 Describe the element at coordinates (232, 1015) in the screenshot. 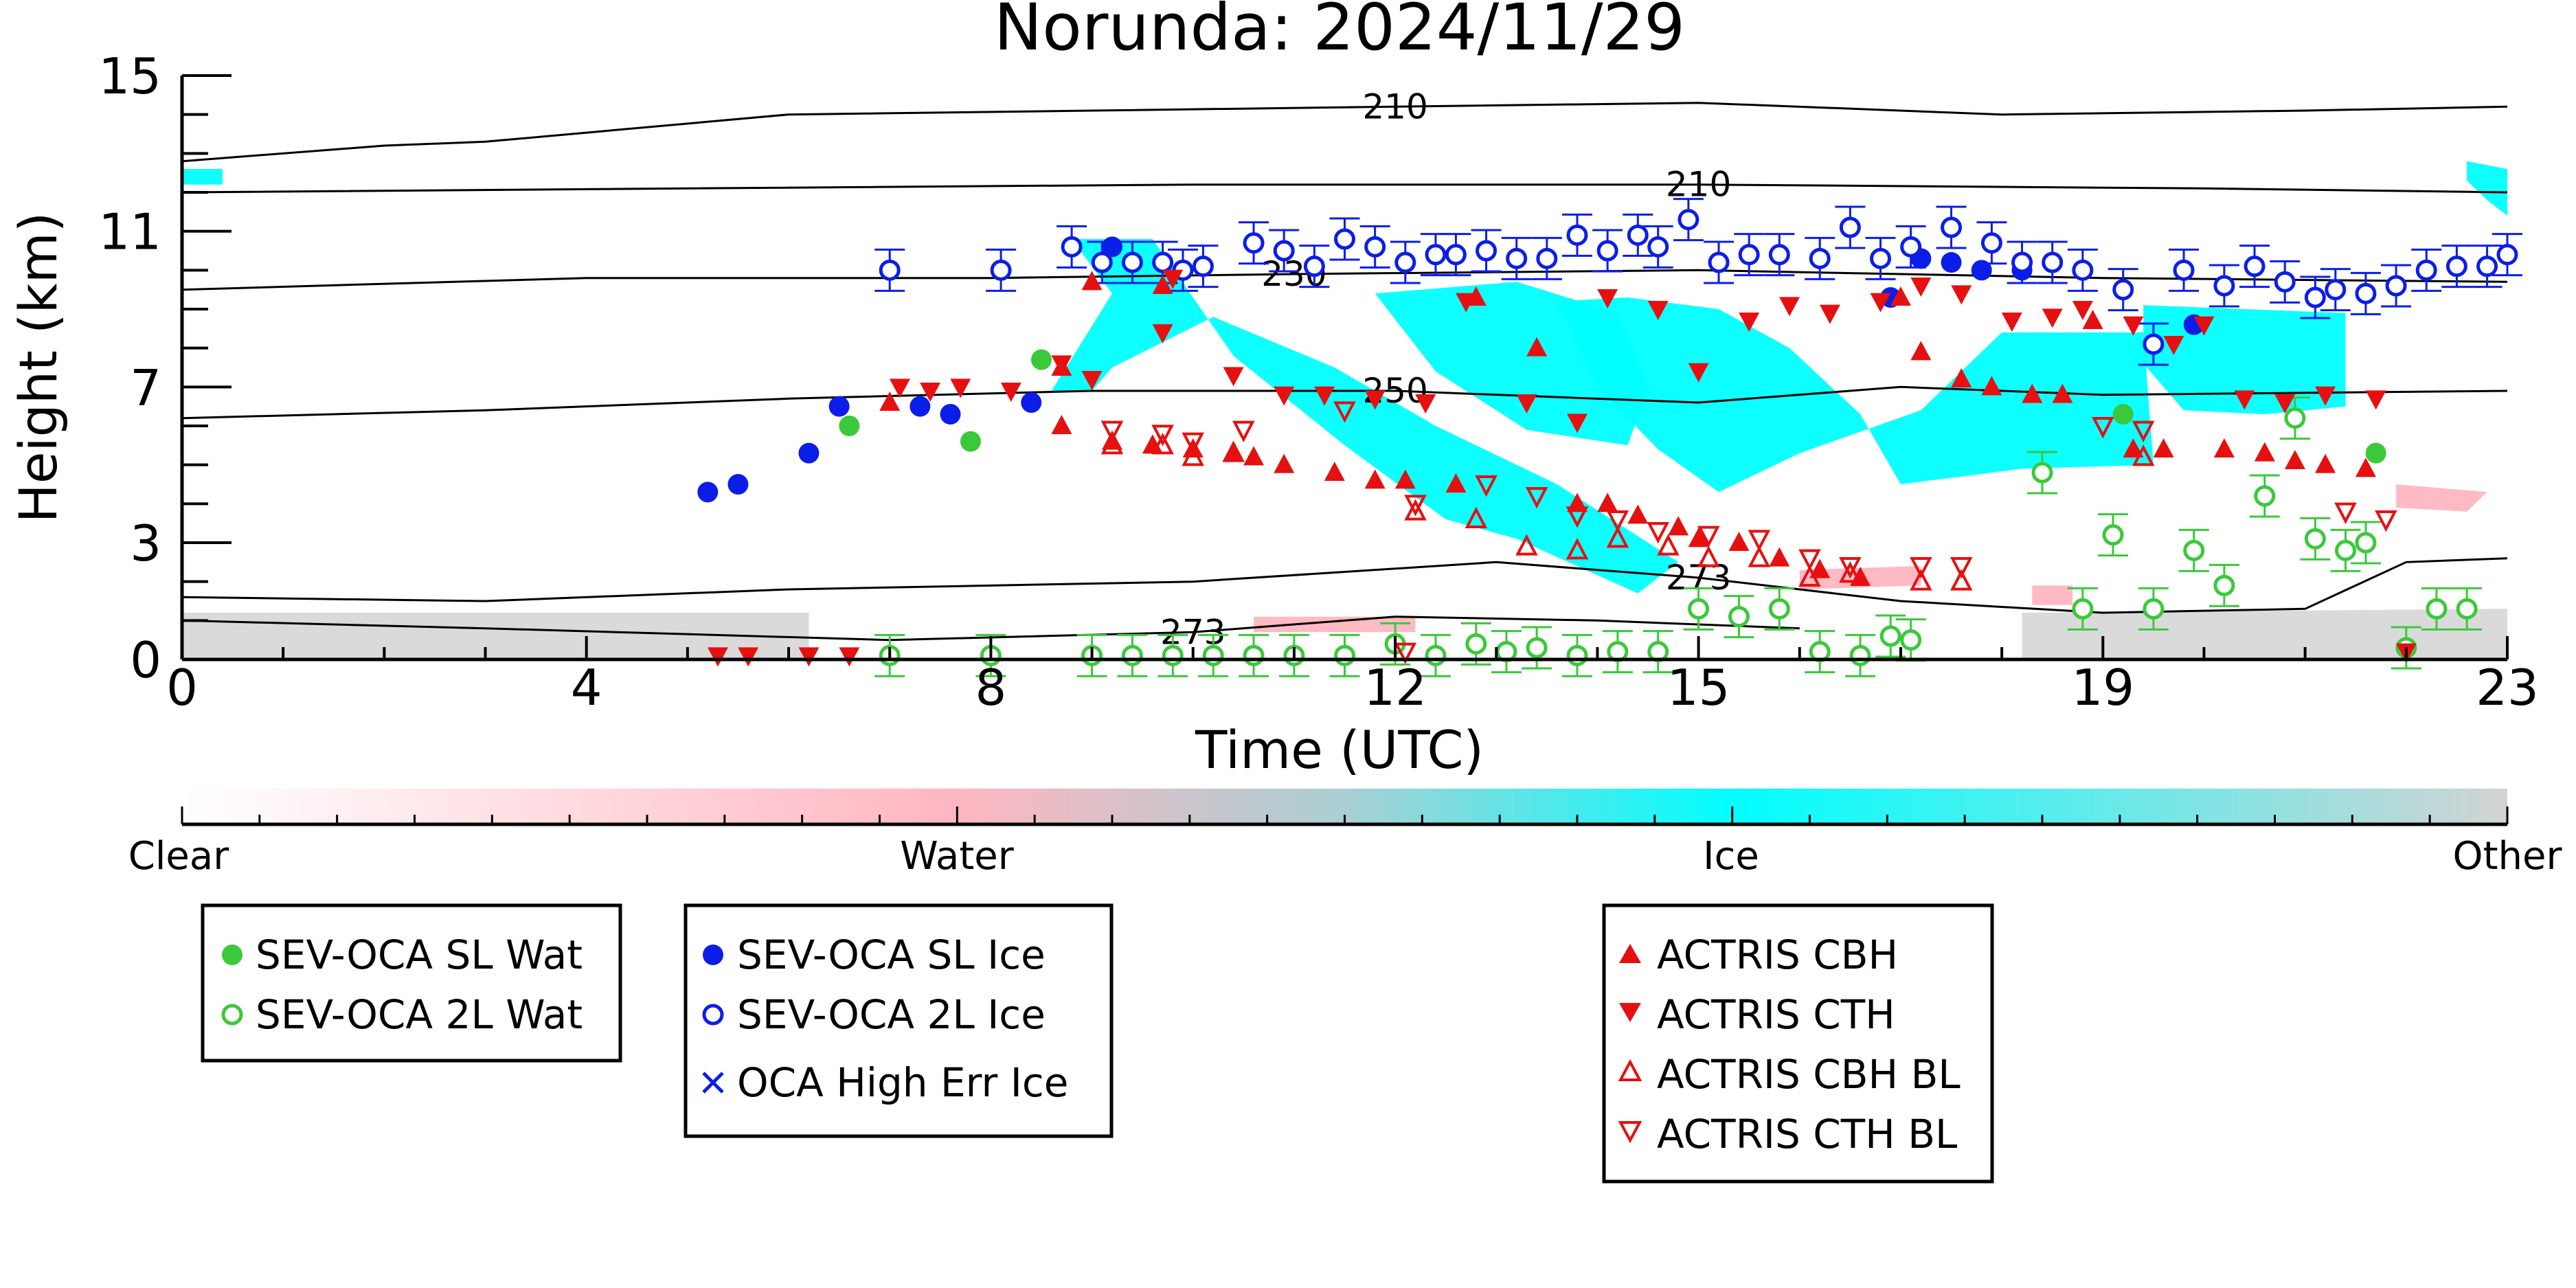

I see `legend-marker-2l-wat` at that location.